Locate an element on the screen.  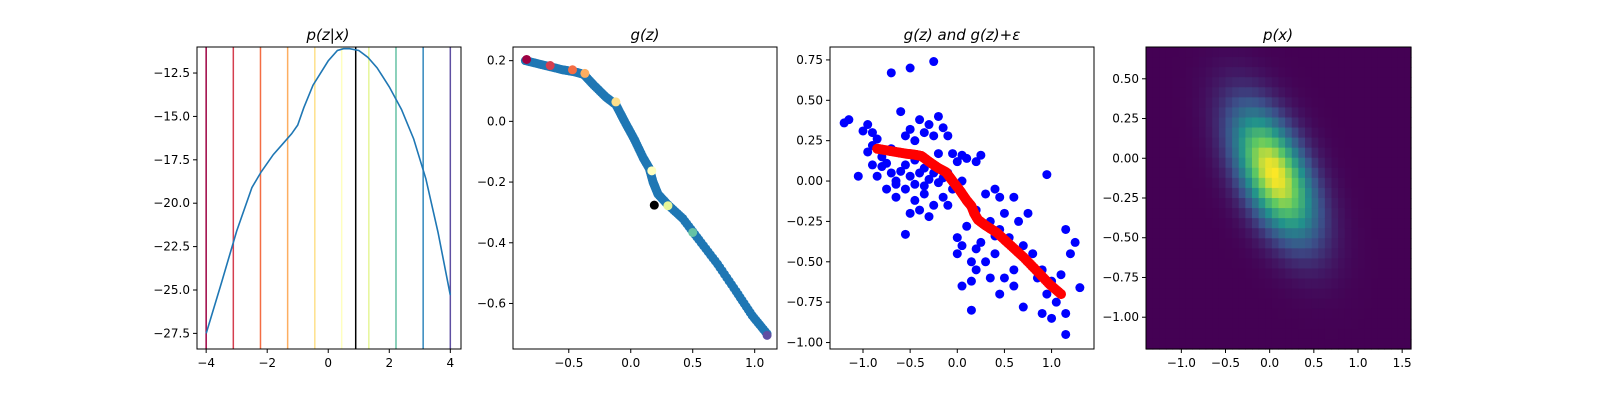
panel-4-heatmap is located at coordinates (1279, 198).